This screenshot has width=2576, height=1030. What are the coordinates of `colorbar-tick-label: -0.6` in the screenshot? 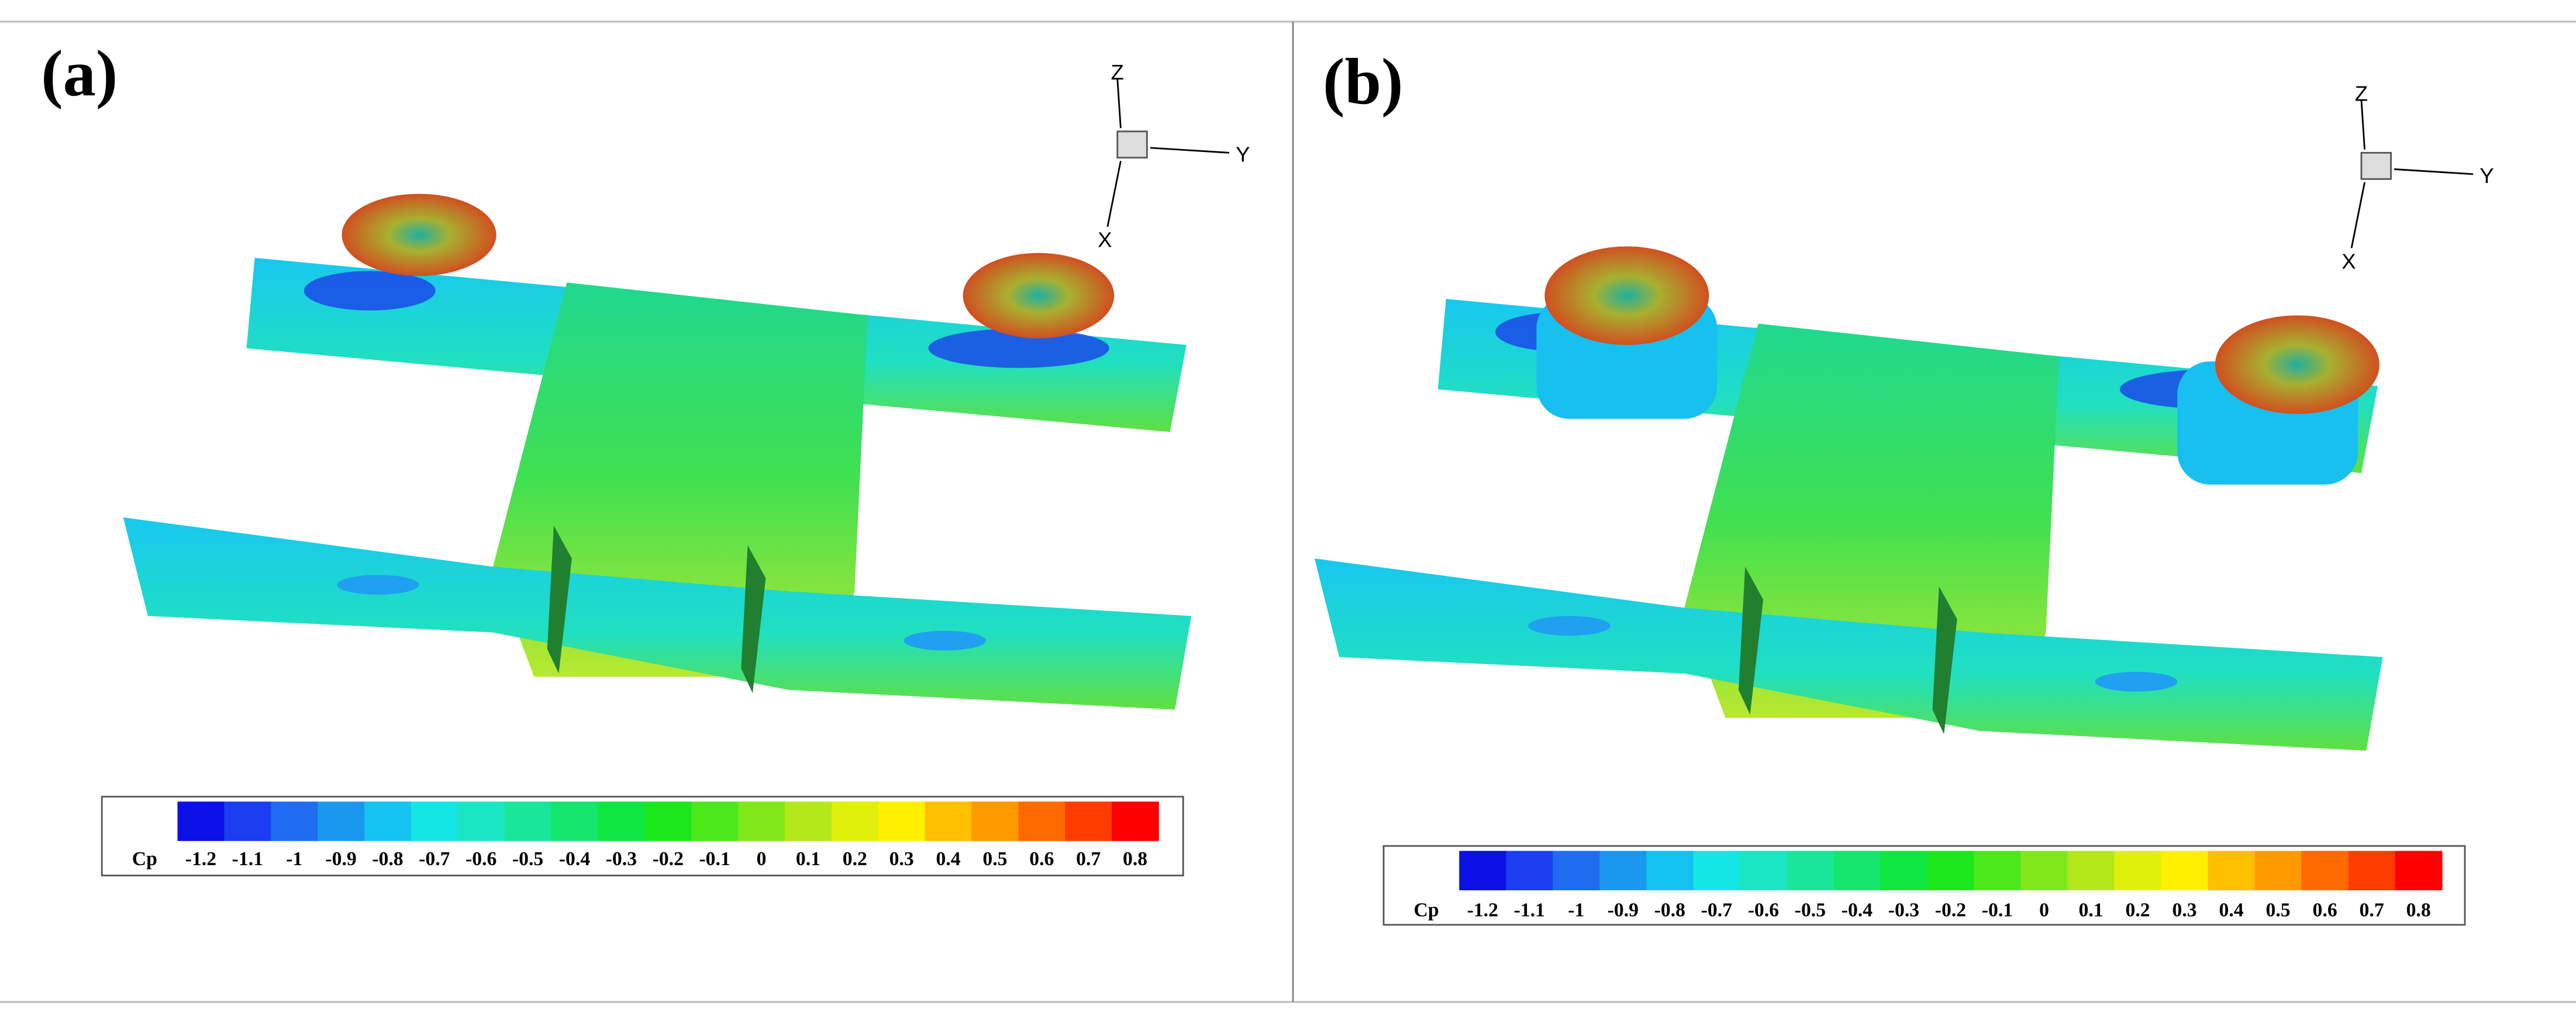 It's located at (1764, 910).